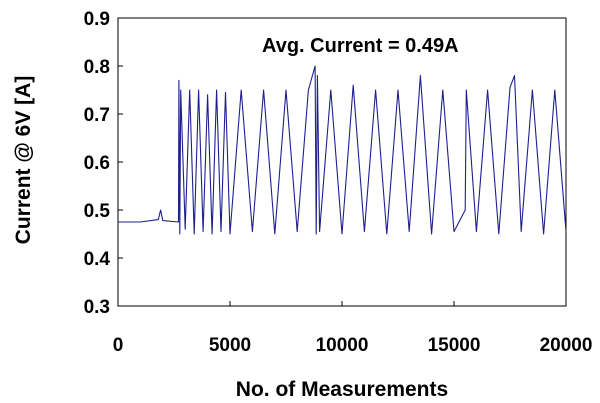 This screenshot has width=600, height=403. What do you see at coordinates (97, 19) in the screenshot?
I see `y-tick-label: 0.9` at bounding box center [97, 19].